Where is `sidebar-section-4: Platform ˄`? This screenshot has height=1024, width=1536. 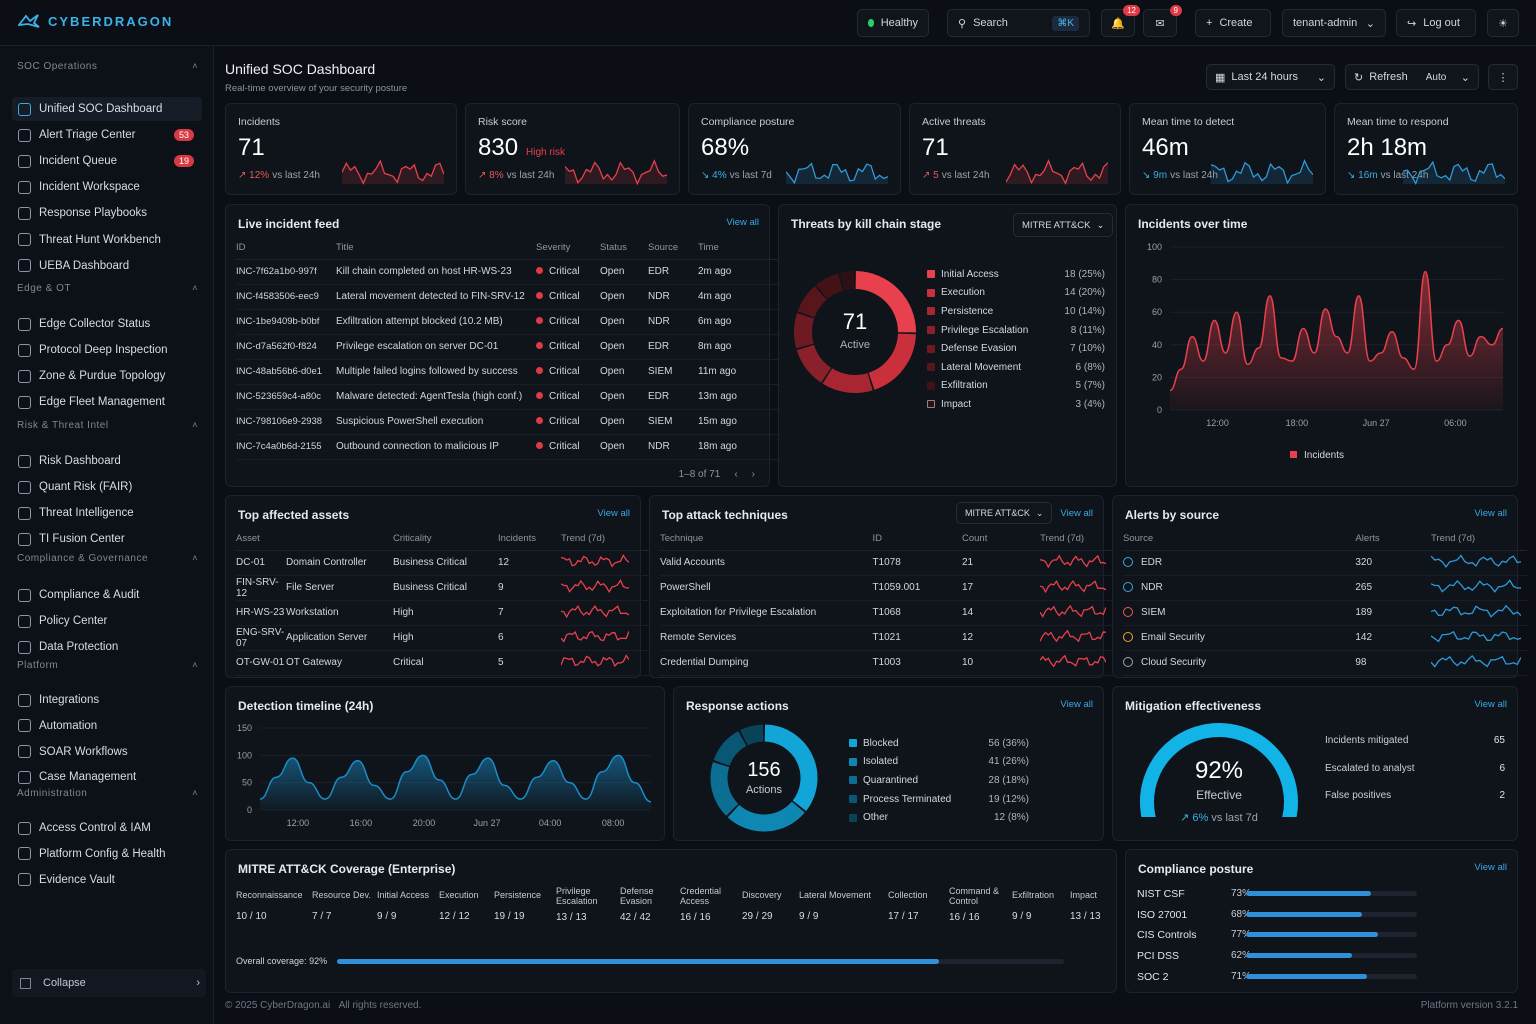 sidebar-section-4: Platform ˄ is located at coordinates (107, 665).